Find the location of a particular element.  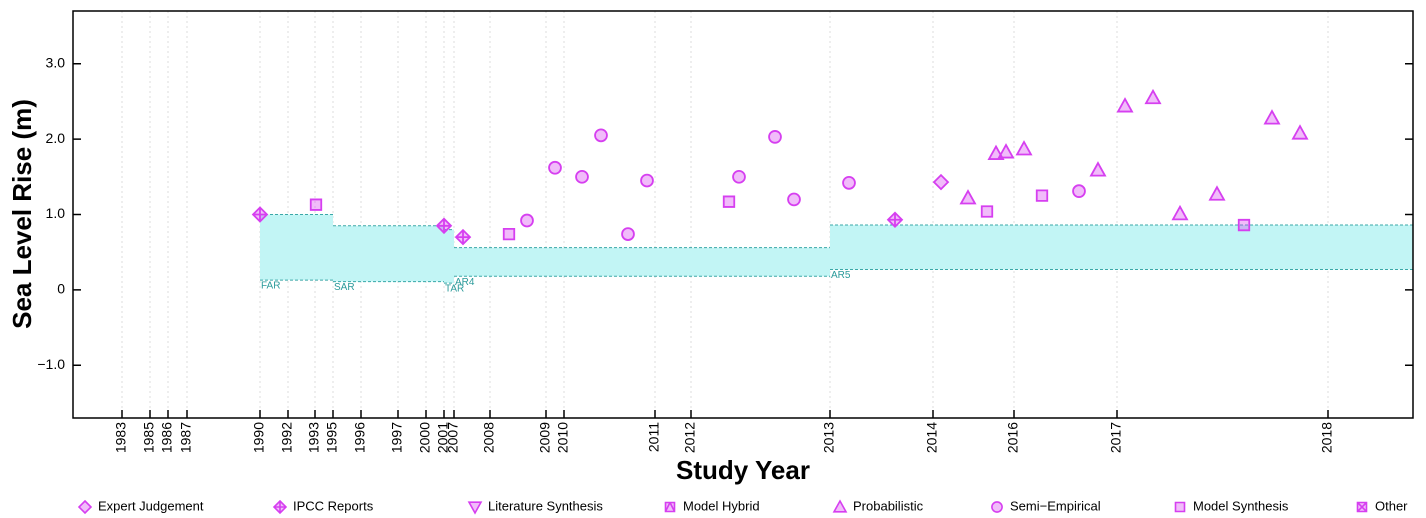

x-tick-label: 1990 is located at coordinates (259, 437).